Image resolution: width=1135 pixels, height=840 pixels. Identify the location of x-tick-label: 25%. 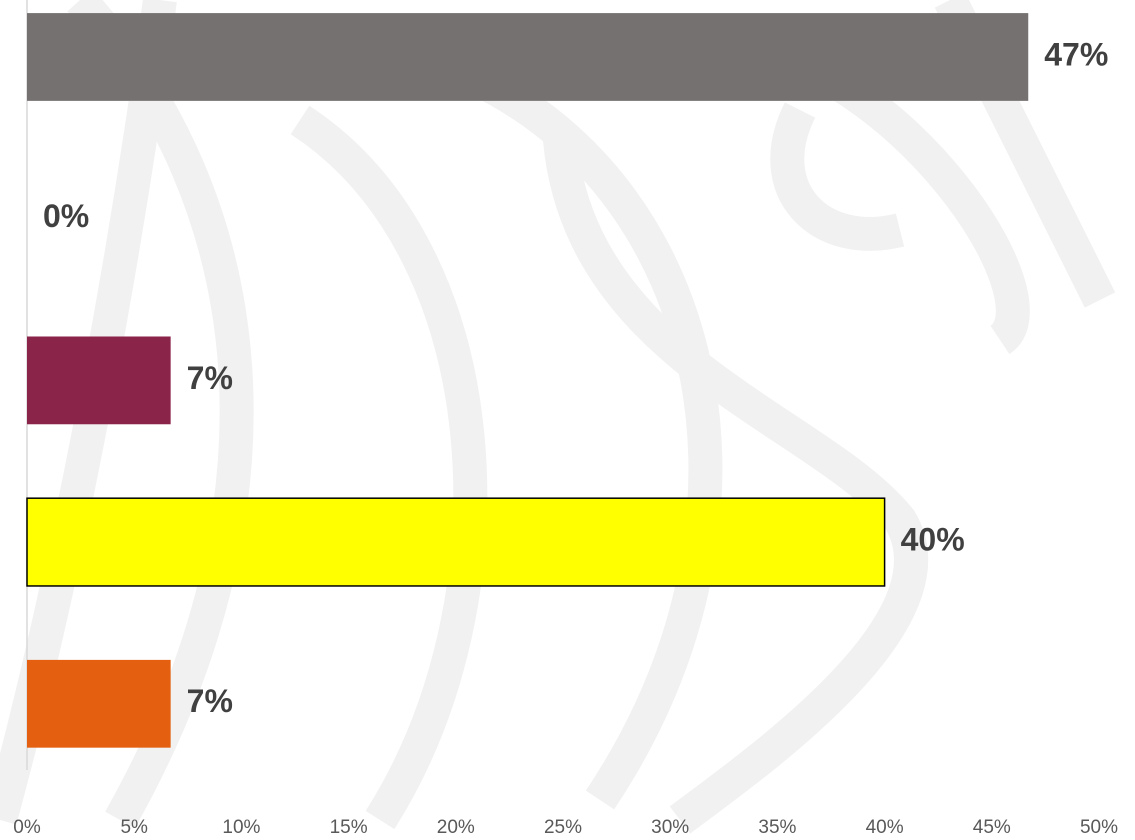
(563, 827).